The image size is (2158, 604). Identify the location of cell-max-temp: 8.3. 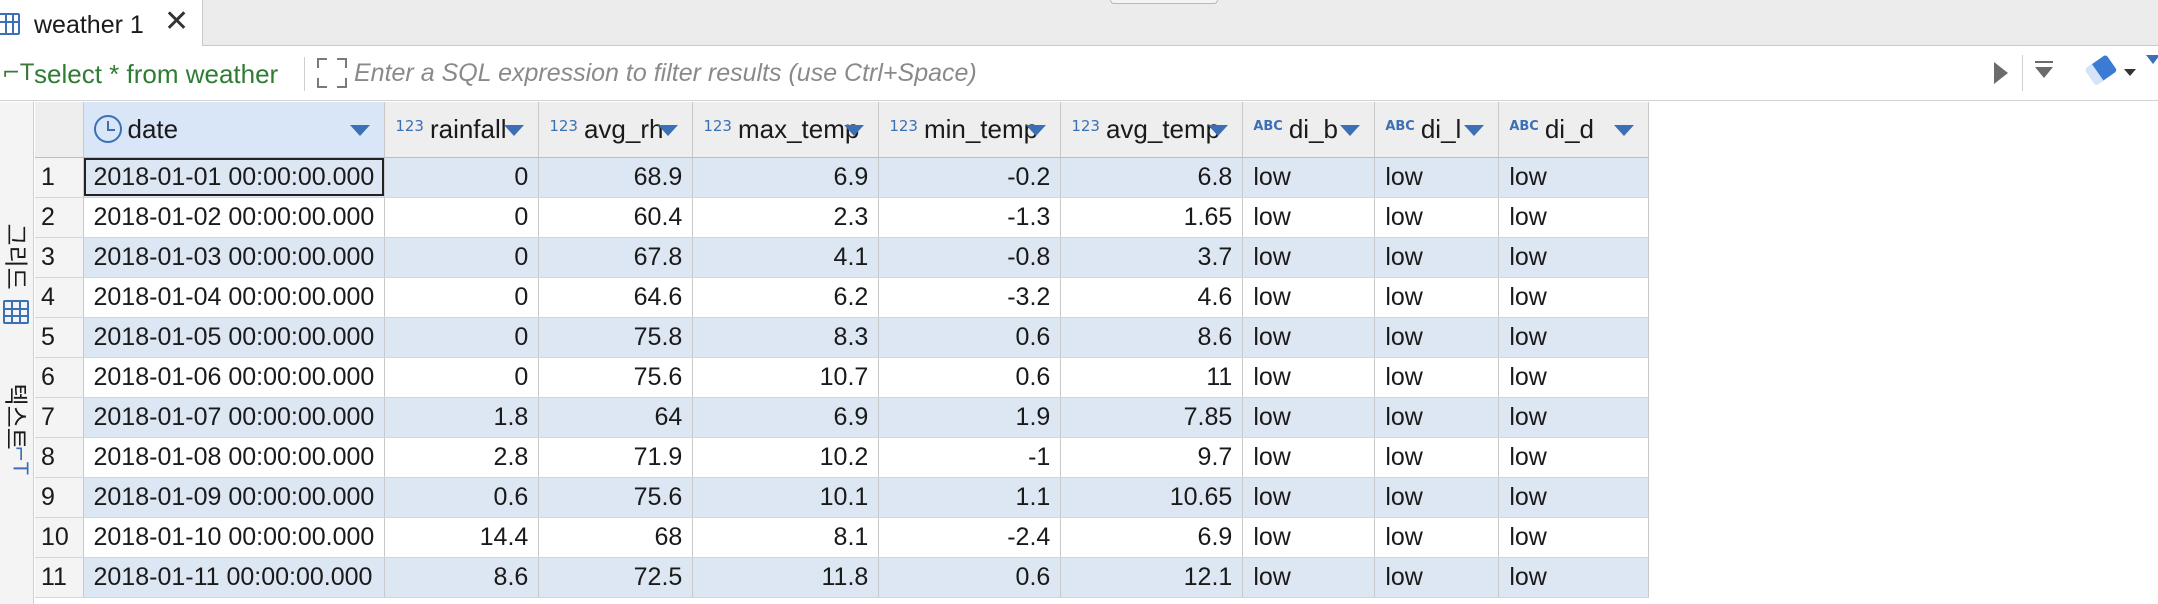
(786, 337).